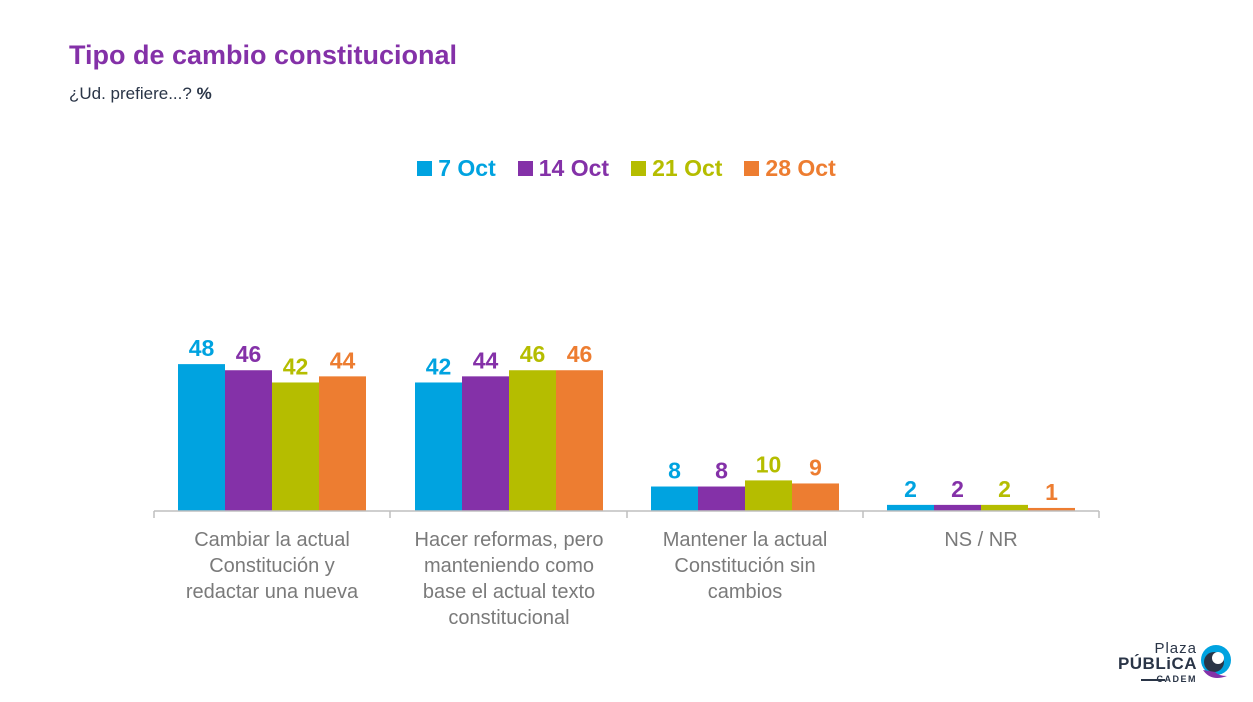  What do you see at coordinates (467, 168) in the screenshot?
I see `legend-label: 7 Oct` at bounding box center [467, 168].